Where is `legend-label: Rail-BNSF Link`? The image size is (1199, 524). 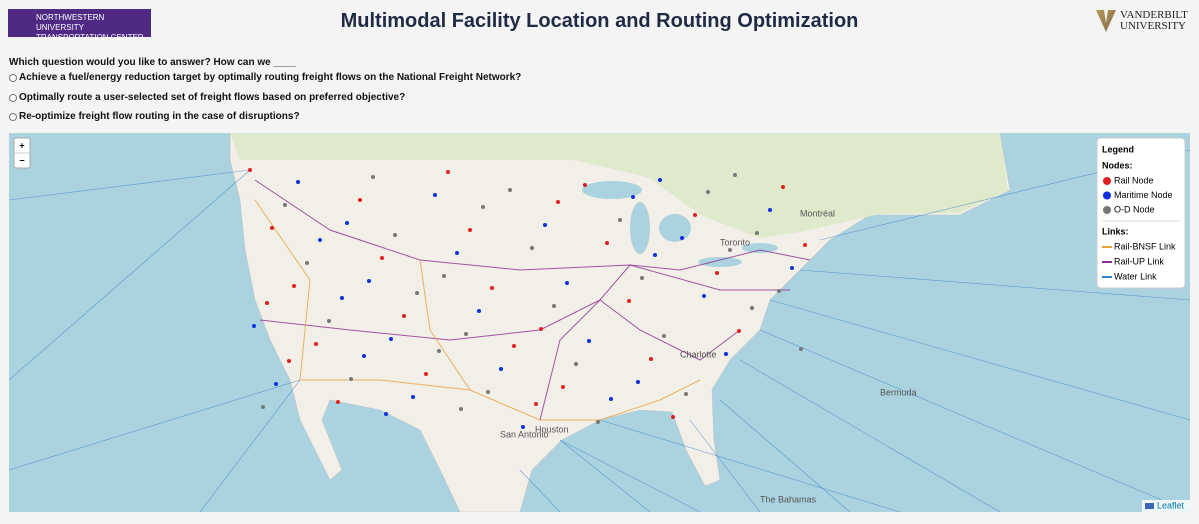 legend-label: Rail-BNSF Link is located at coordinates (1145, 246).